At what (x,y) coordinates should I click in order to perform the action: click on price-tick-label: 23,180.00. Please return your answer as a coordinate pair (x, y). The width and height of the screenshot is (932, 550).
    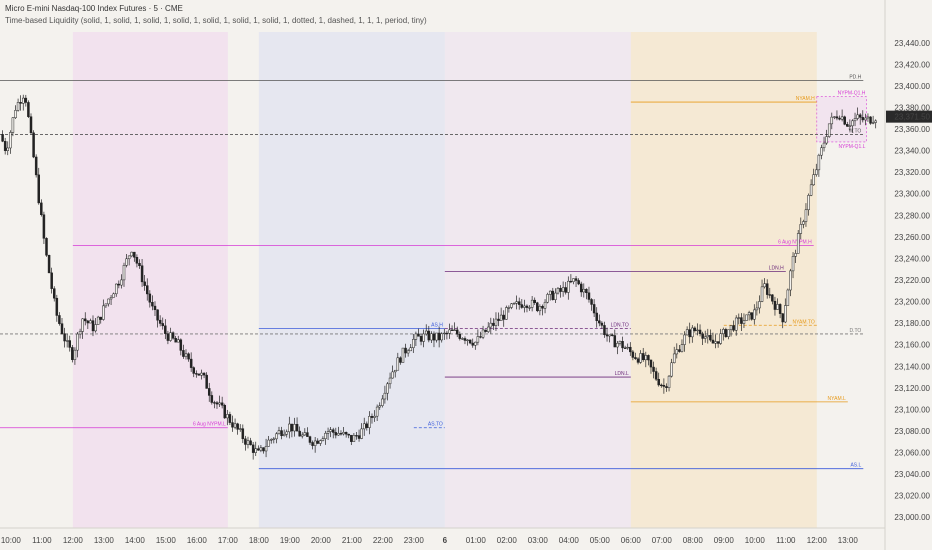
    Looking at the image, I should click on (912, 323).